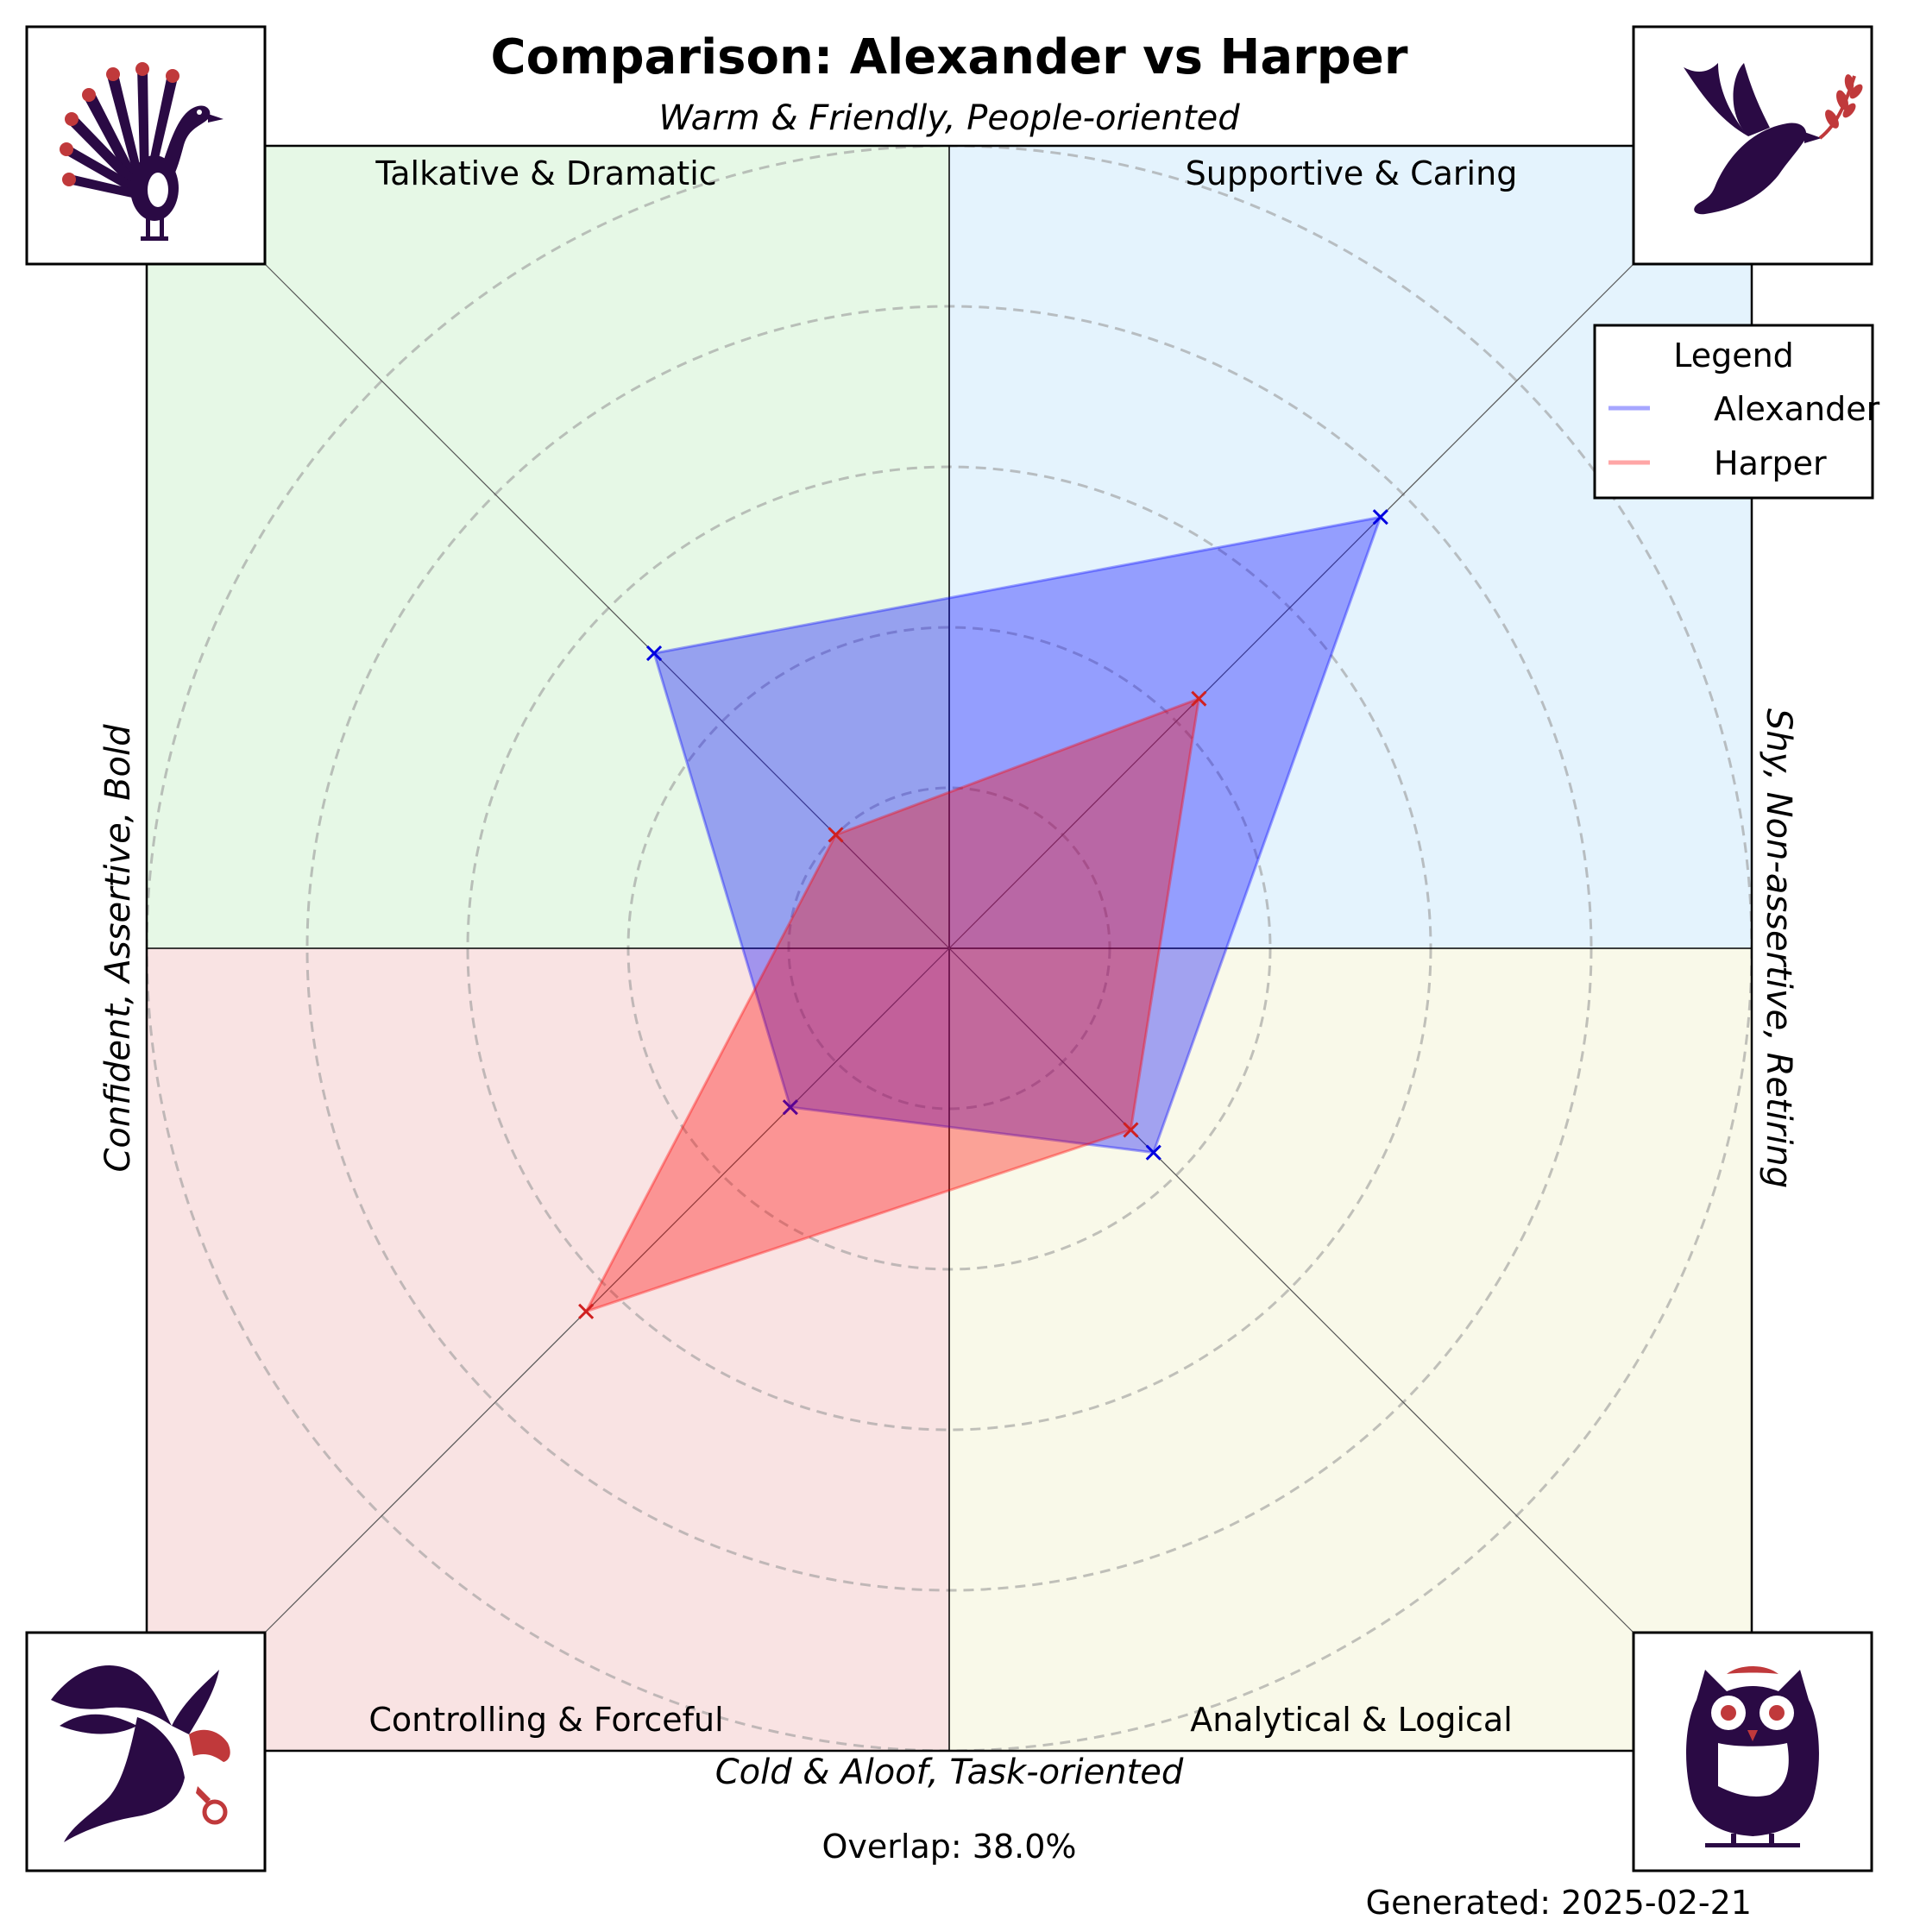 The width and height of the screenshot is (1920, 1932). What do you see at coordinates (607, 1290) in the screenshot?
I see `spoke-bottom-left` at bounding box center [607, 1290].